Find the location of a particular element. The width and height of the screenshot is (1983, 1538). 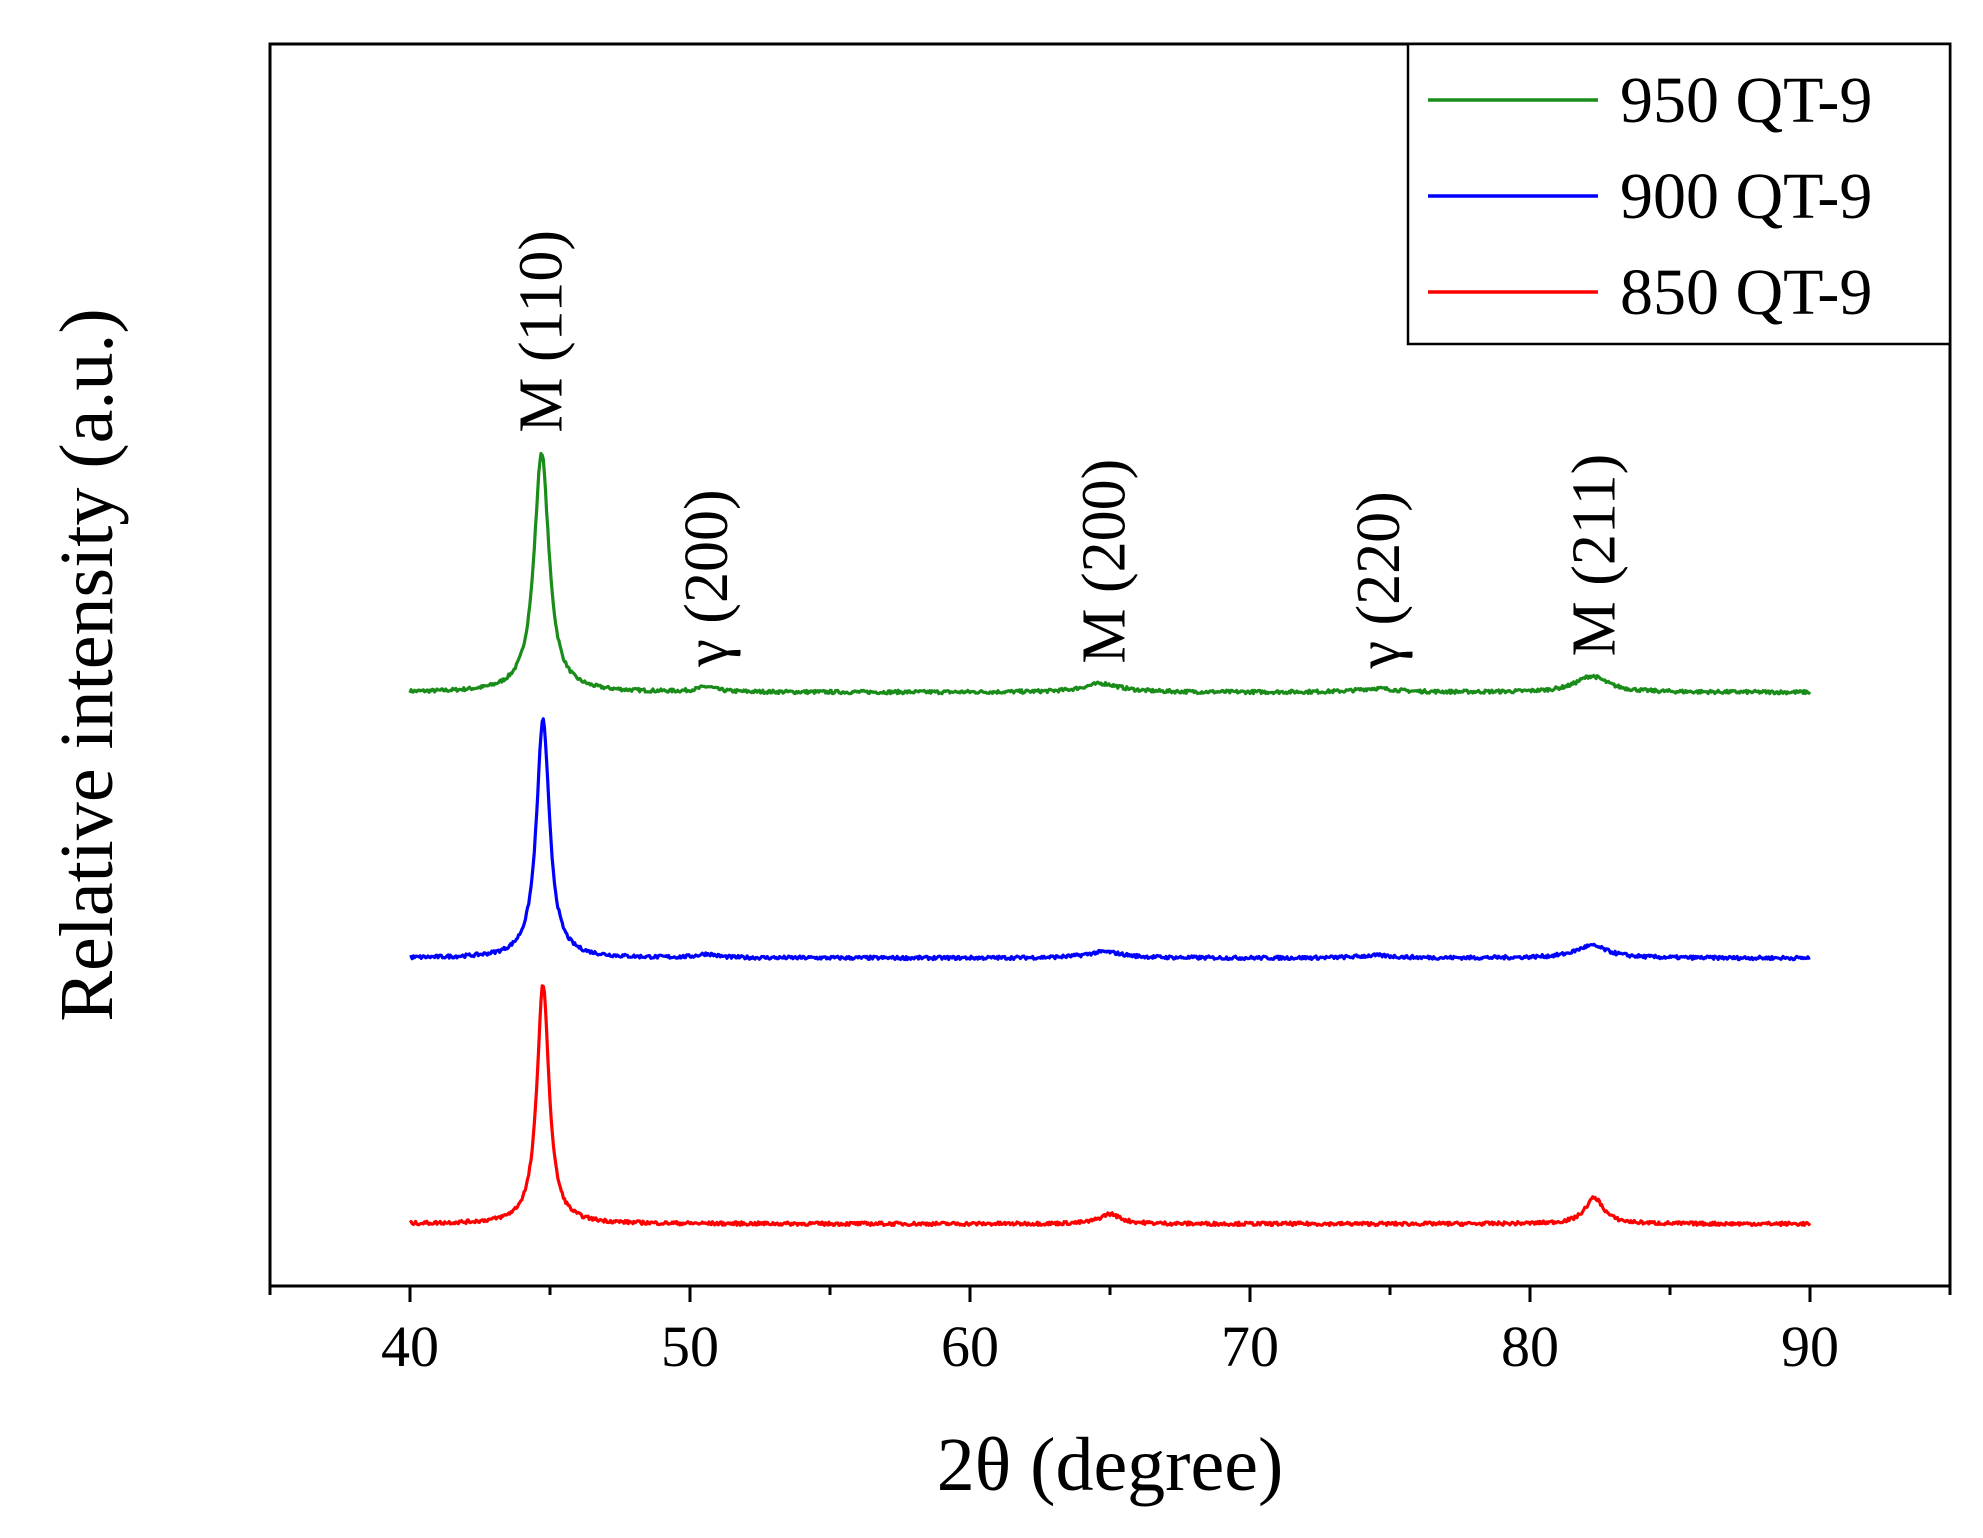

legend-label: 950 QT-9 is located at coordinates (1746, 100).